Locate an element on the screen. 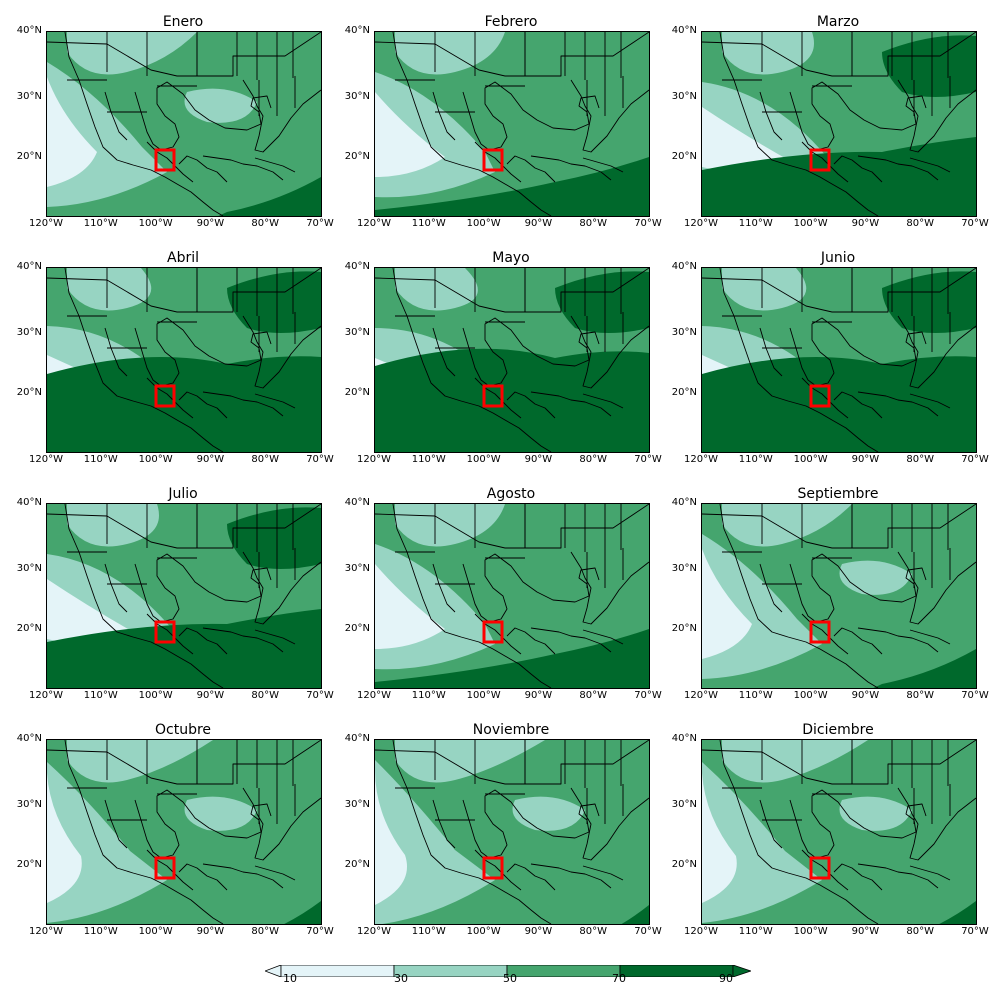  panel-title: Febrero is located at coordinates (511, 22).